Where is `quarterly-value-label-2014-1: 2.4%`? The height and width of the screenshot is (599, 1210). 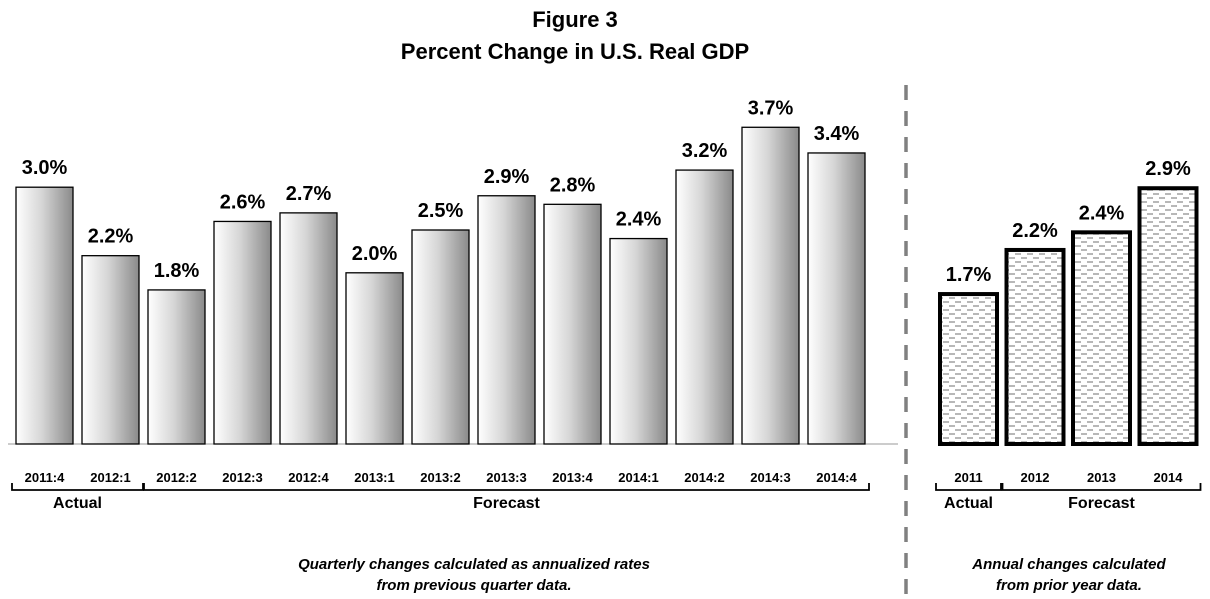 quarterly-value-label-2014-1: 2.4% is located at coordinates (639, 220).